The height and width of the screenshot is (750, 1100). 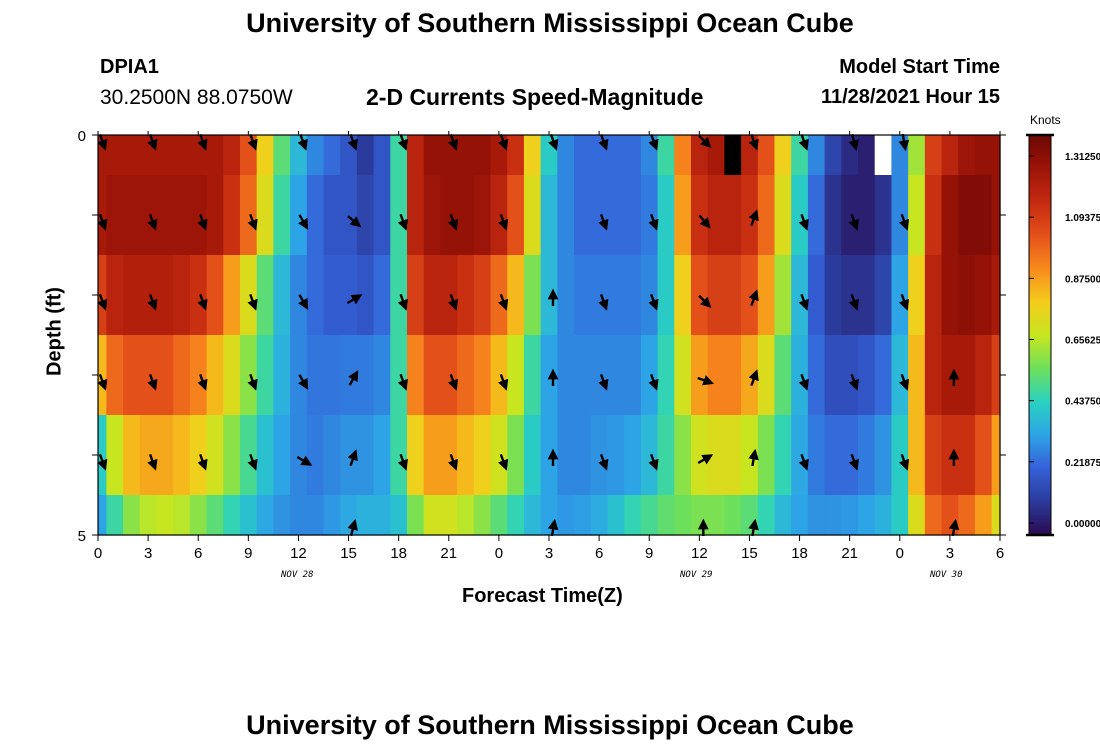 What do you see at coordinates (649, 553) in the screenshot?
I see `x-tick-label: 9` at bounding box center [649, 553].